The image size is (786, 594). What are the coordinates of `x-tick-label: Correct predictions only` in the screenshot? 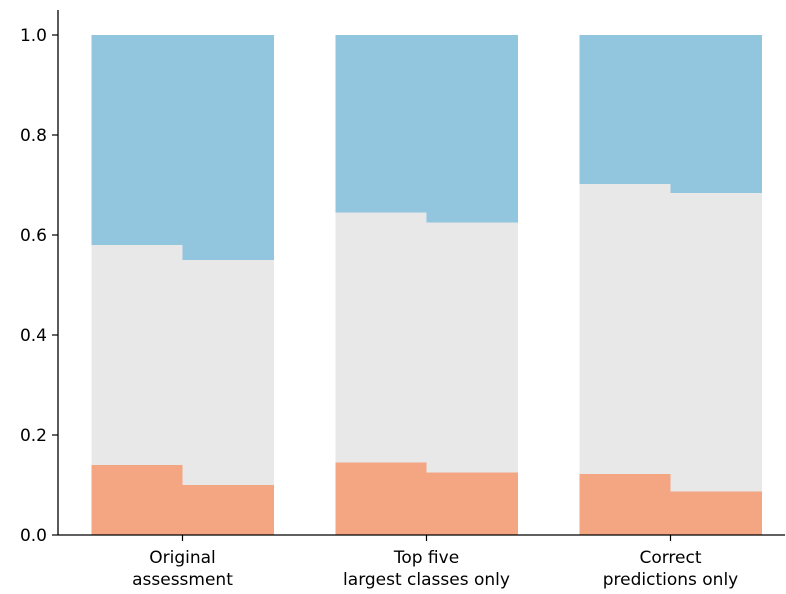 It's located at (671, 569).